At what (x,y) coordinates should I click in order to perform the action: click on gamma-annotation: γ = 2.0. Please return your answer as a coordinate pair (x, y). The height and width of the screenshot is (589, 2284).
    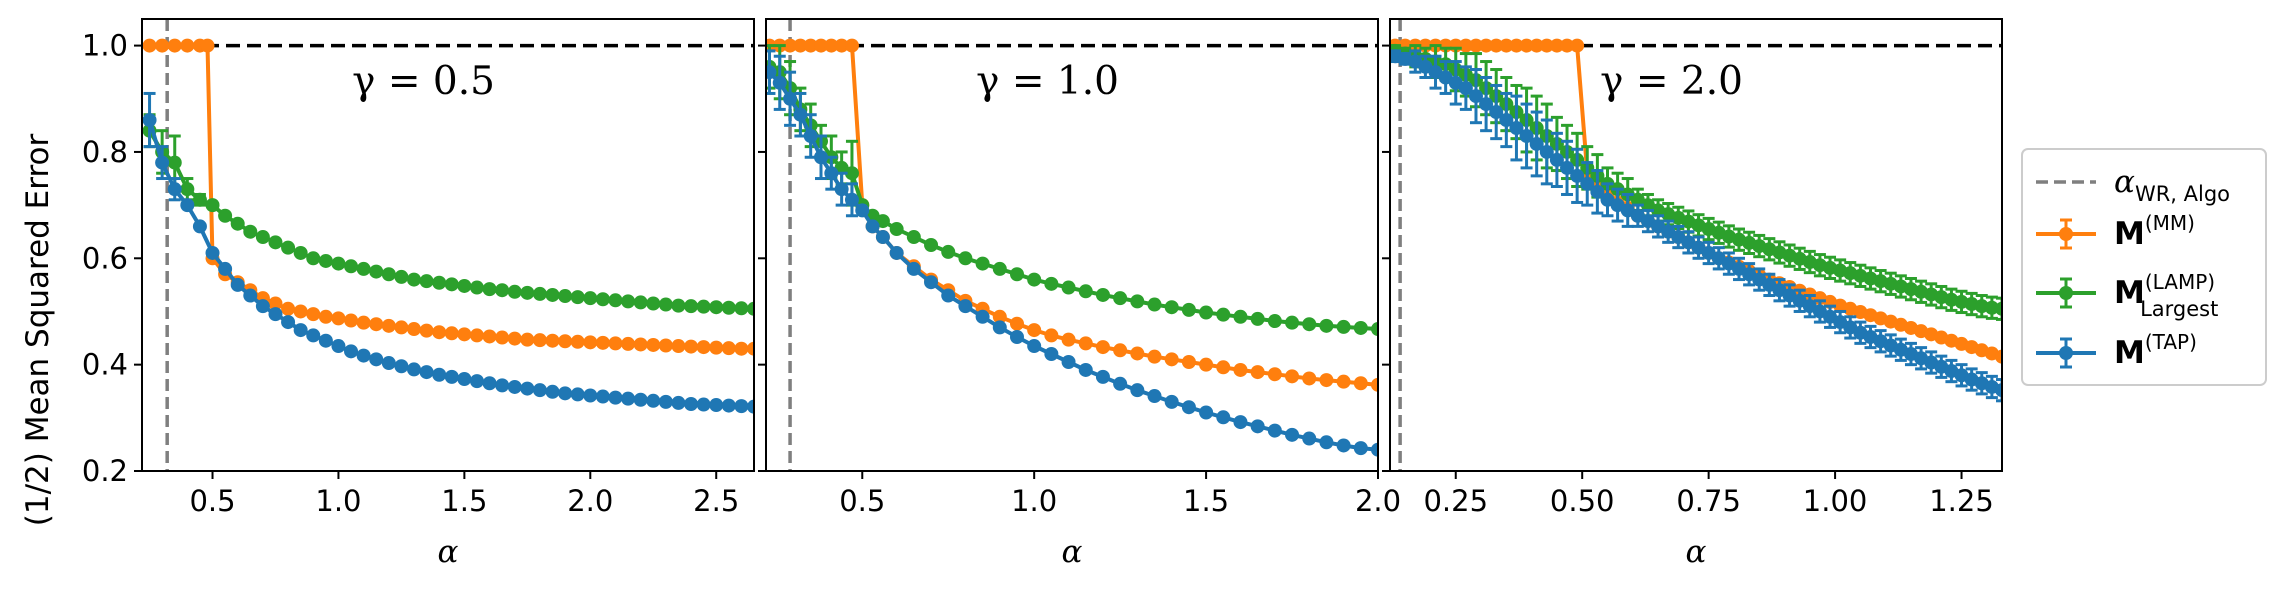
    Looking at the image, I should click on (1671, 81).